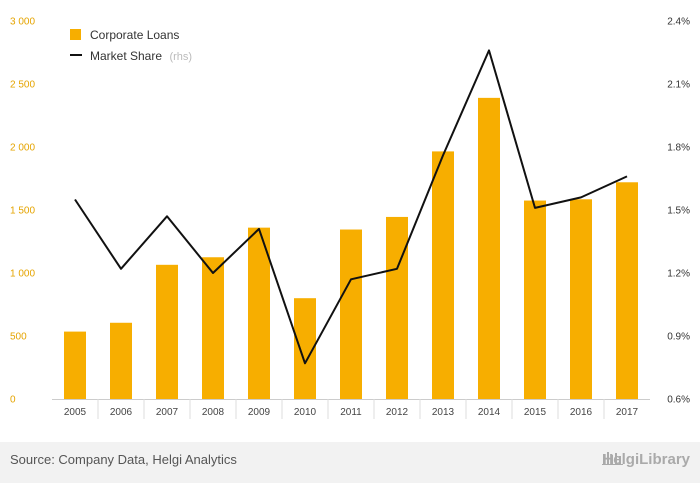 This screenshot has width=700, height=483. What do you see at coordinates (489, 412) in the screenshot?
I see `x-tick-label-2014: 2014` at bounding box center [489, 412].